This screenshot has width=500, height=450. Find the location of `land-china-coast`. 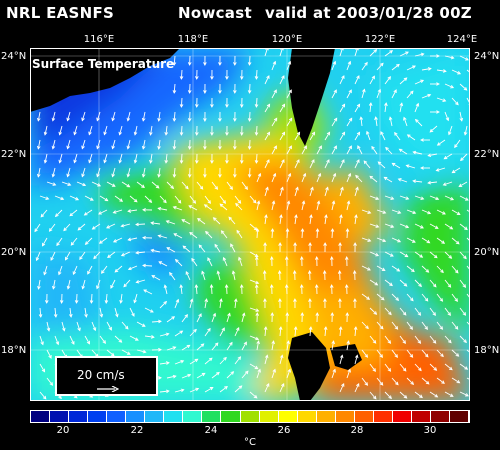

land-china-coast is located at coordinates (105, 80).